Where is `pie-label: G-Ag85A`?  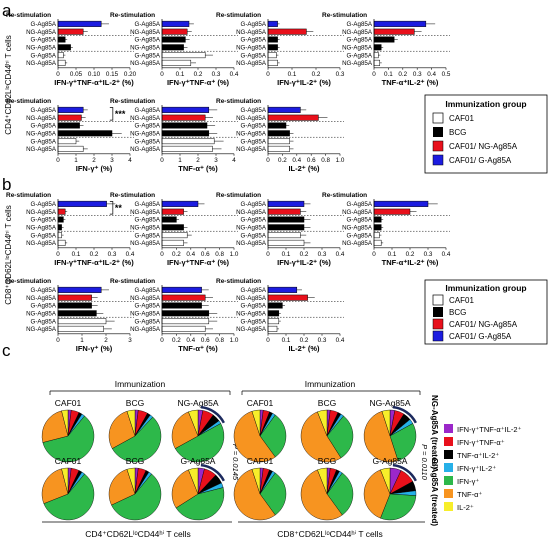 pie-label: G-Ag85A is located at coordinates (198, 461).